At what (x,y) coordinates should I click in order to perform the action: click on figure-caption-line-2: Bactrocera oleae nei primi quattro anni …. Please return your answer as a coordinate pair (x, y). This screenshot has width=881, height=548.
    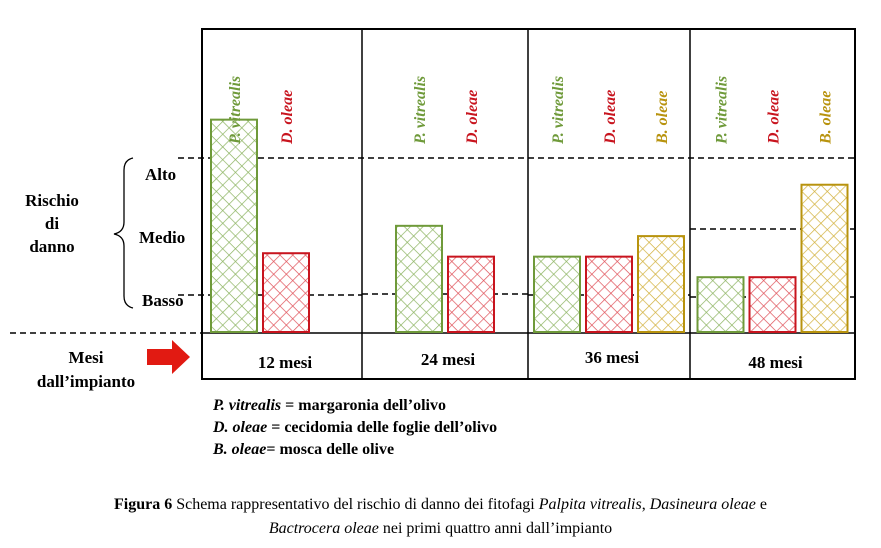
    Looking at the image, I should click on (440, 529).